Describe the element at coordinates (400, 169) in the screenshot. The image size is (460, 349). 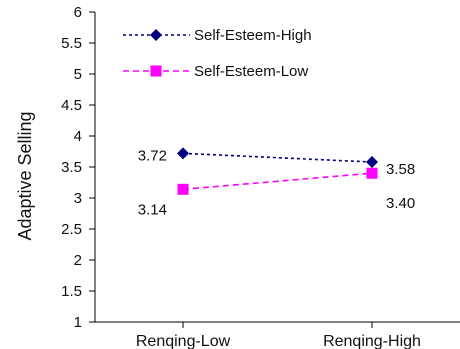
I see `data-label: 3.58` at that location.